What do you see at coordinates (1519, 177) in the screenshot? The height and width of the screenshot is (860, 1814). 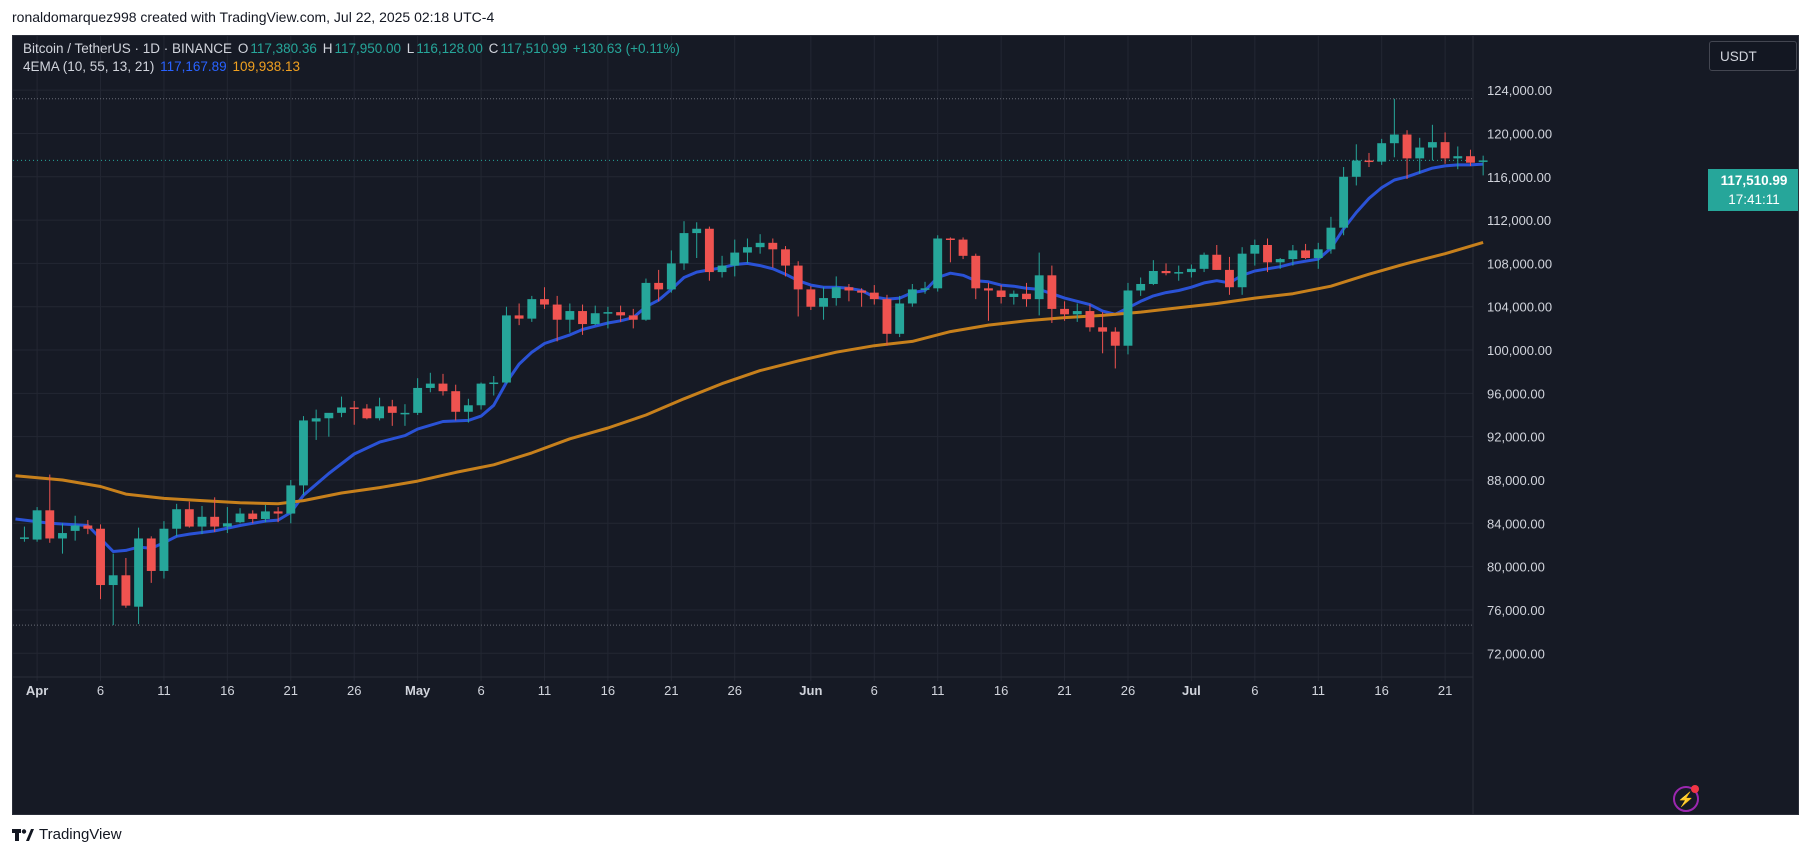 I see `y-tick-label: 116,000.00` at bounding box center [1519, 177].